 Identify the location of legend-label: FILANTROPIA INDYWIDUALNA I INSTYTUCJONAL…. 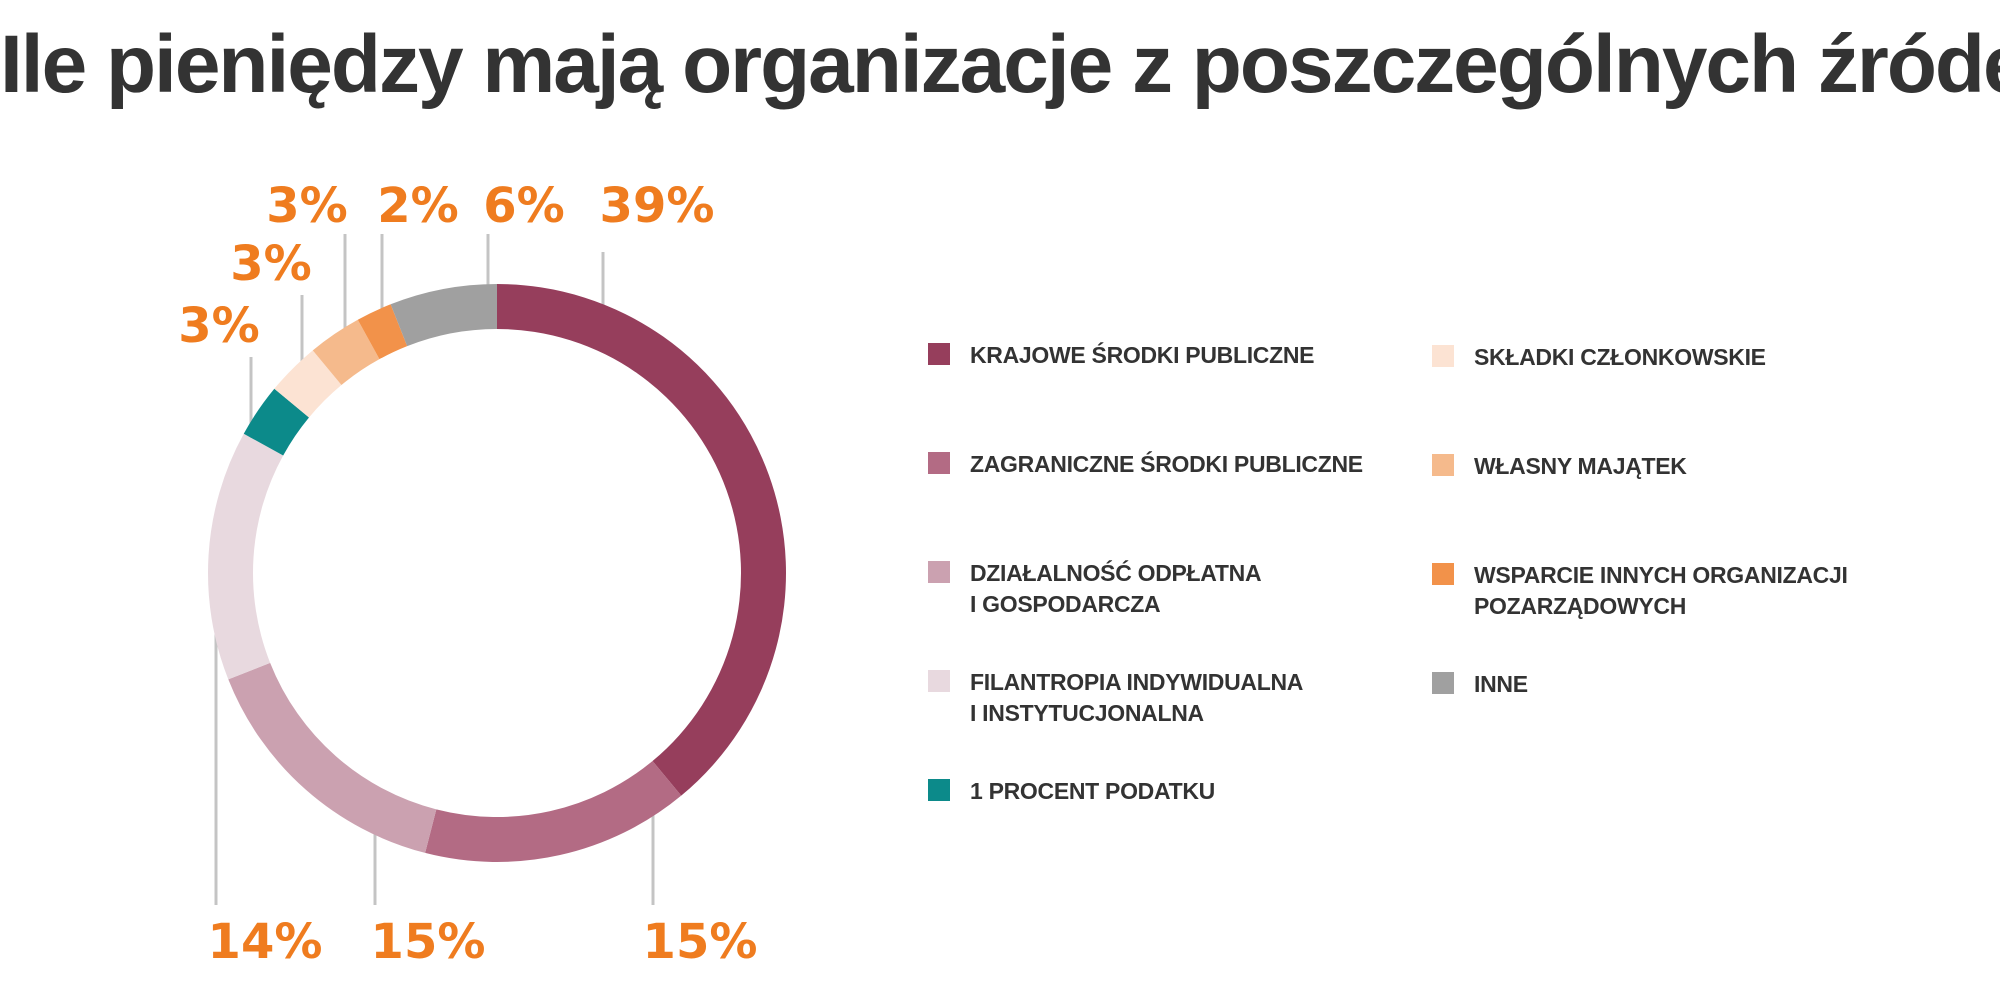
(1137, 697).